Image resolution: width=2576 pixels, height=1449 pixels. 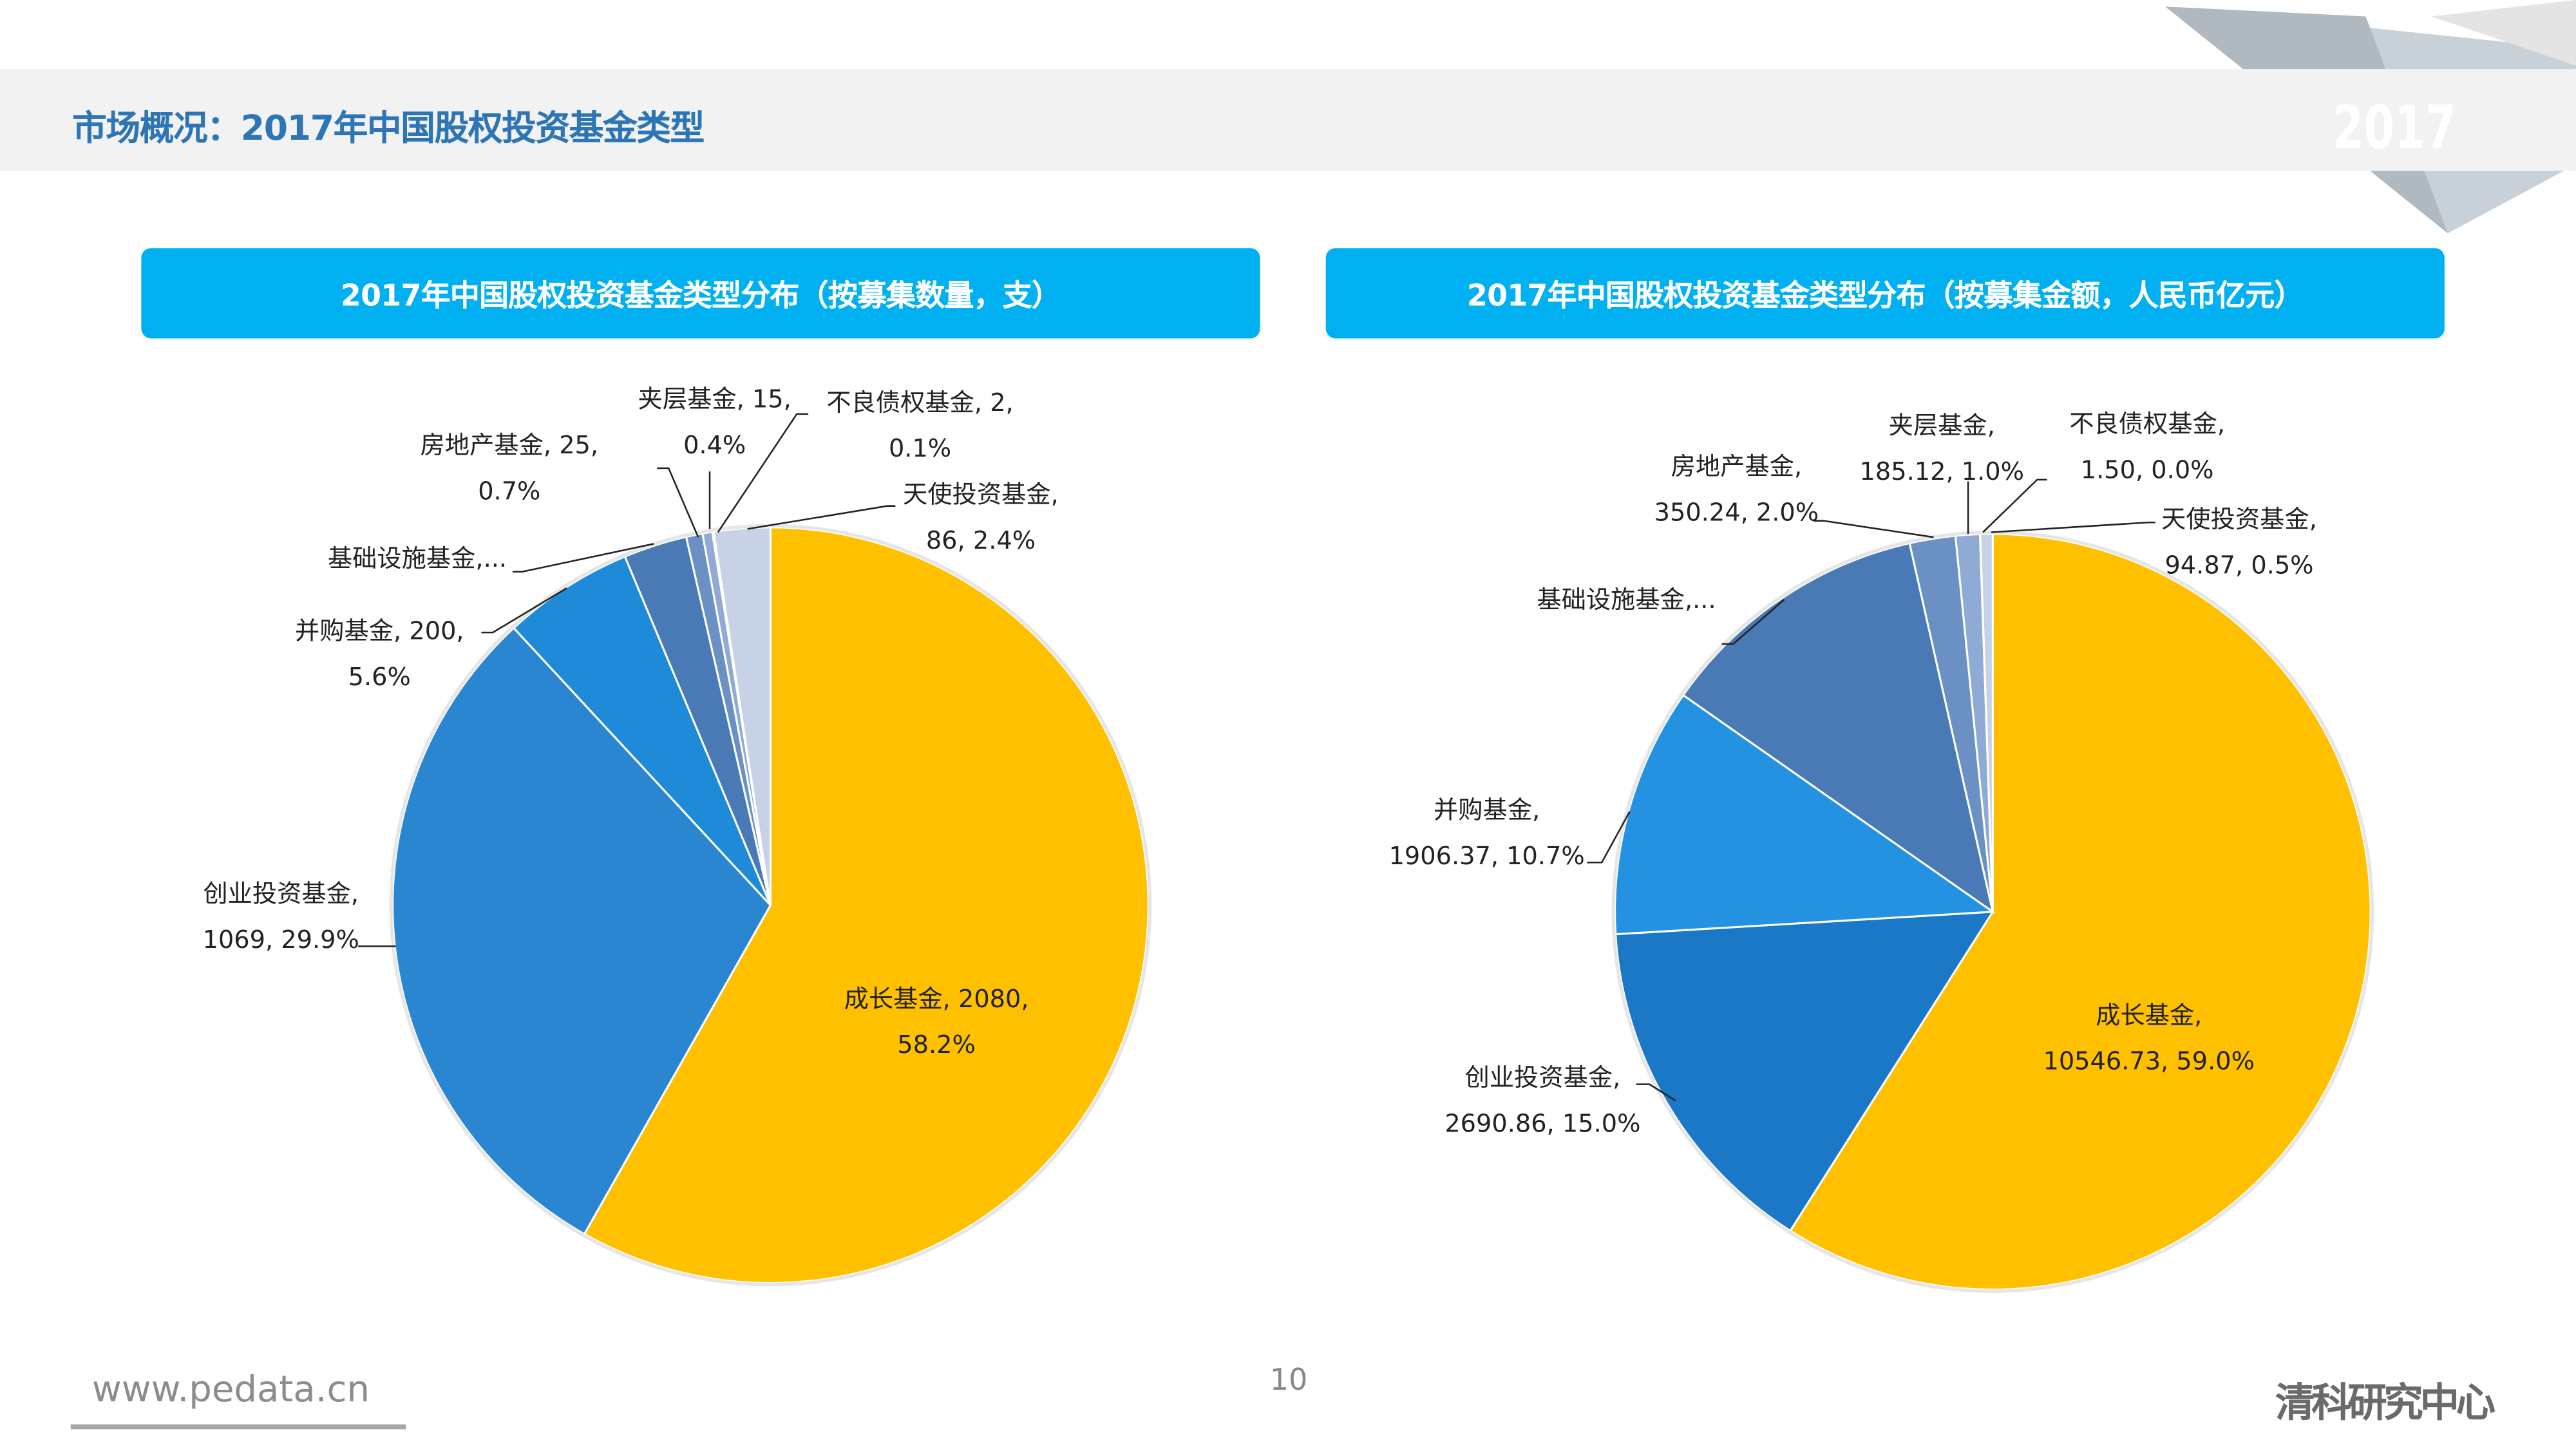 What do you see at coordinates (1486, 856) in the screenshot?
I see `data-label: 1906.37, 10.7%` at bounding box center [1486, 856].